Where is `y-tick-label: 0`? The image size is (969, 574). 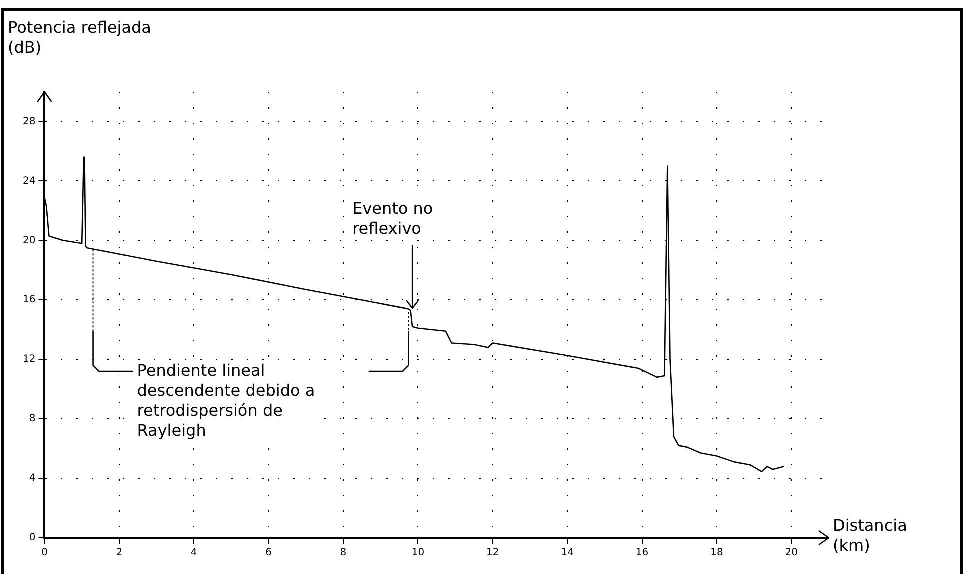
y-tick-label: 0 is located at coordinates (32, 538).